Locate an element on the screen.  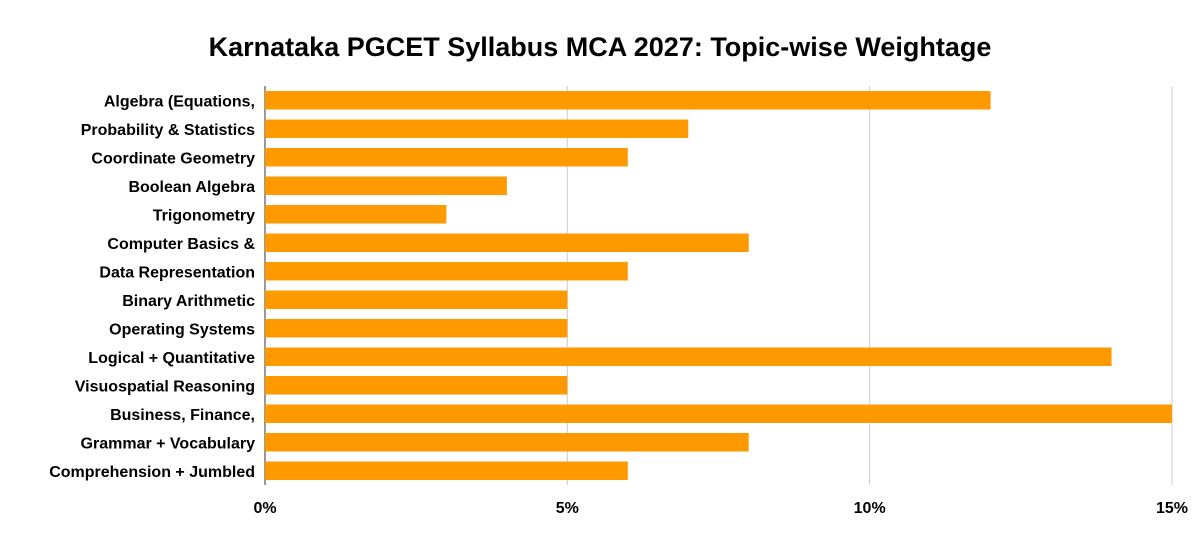
x-tick-label: 15% is located at coordinates (1172, 508).